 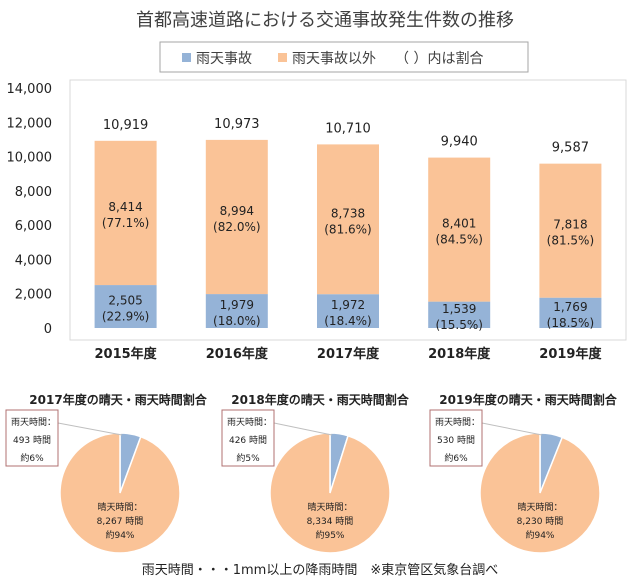 What do you see at coordinates (458, 325) in the screenshot?
I see `bar-pct-label: (15.5%)` at bounding box center [458, 325].